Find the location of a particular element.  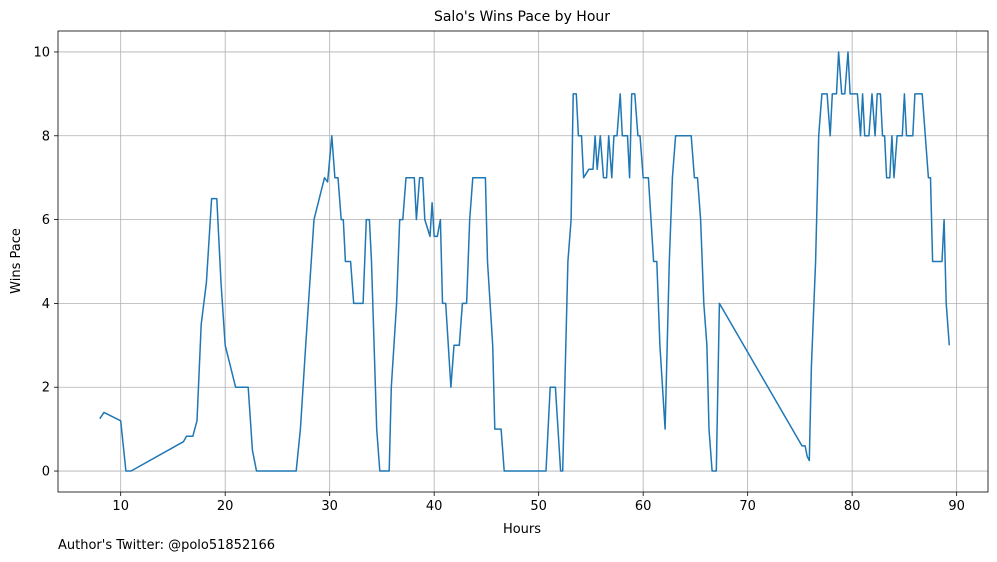

x-tick-label: 80 is located at coordinates (852, 506).